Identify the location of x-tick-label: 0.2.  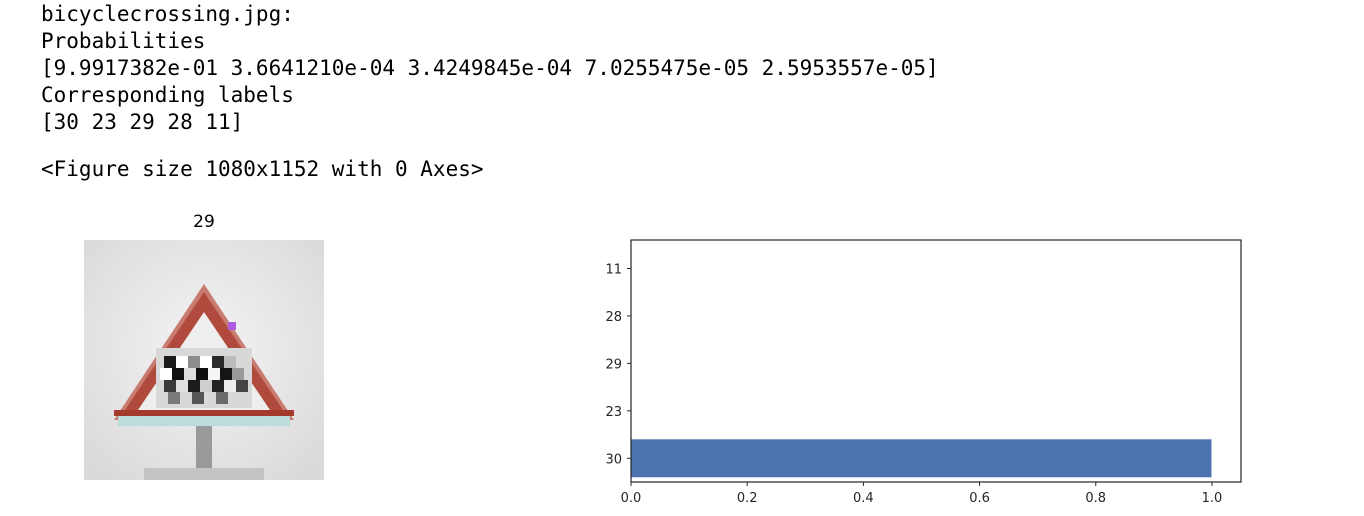
(747, 498).